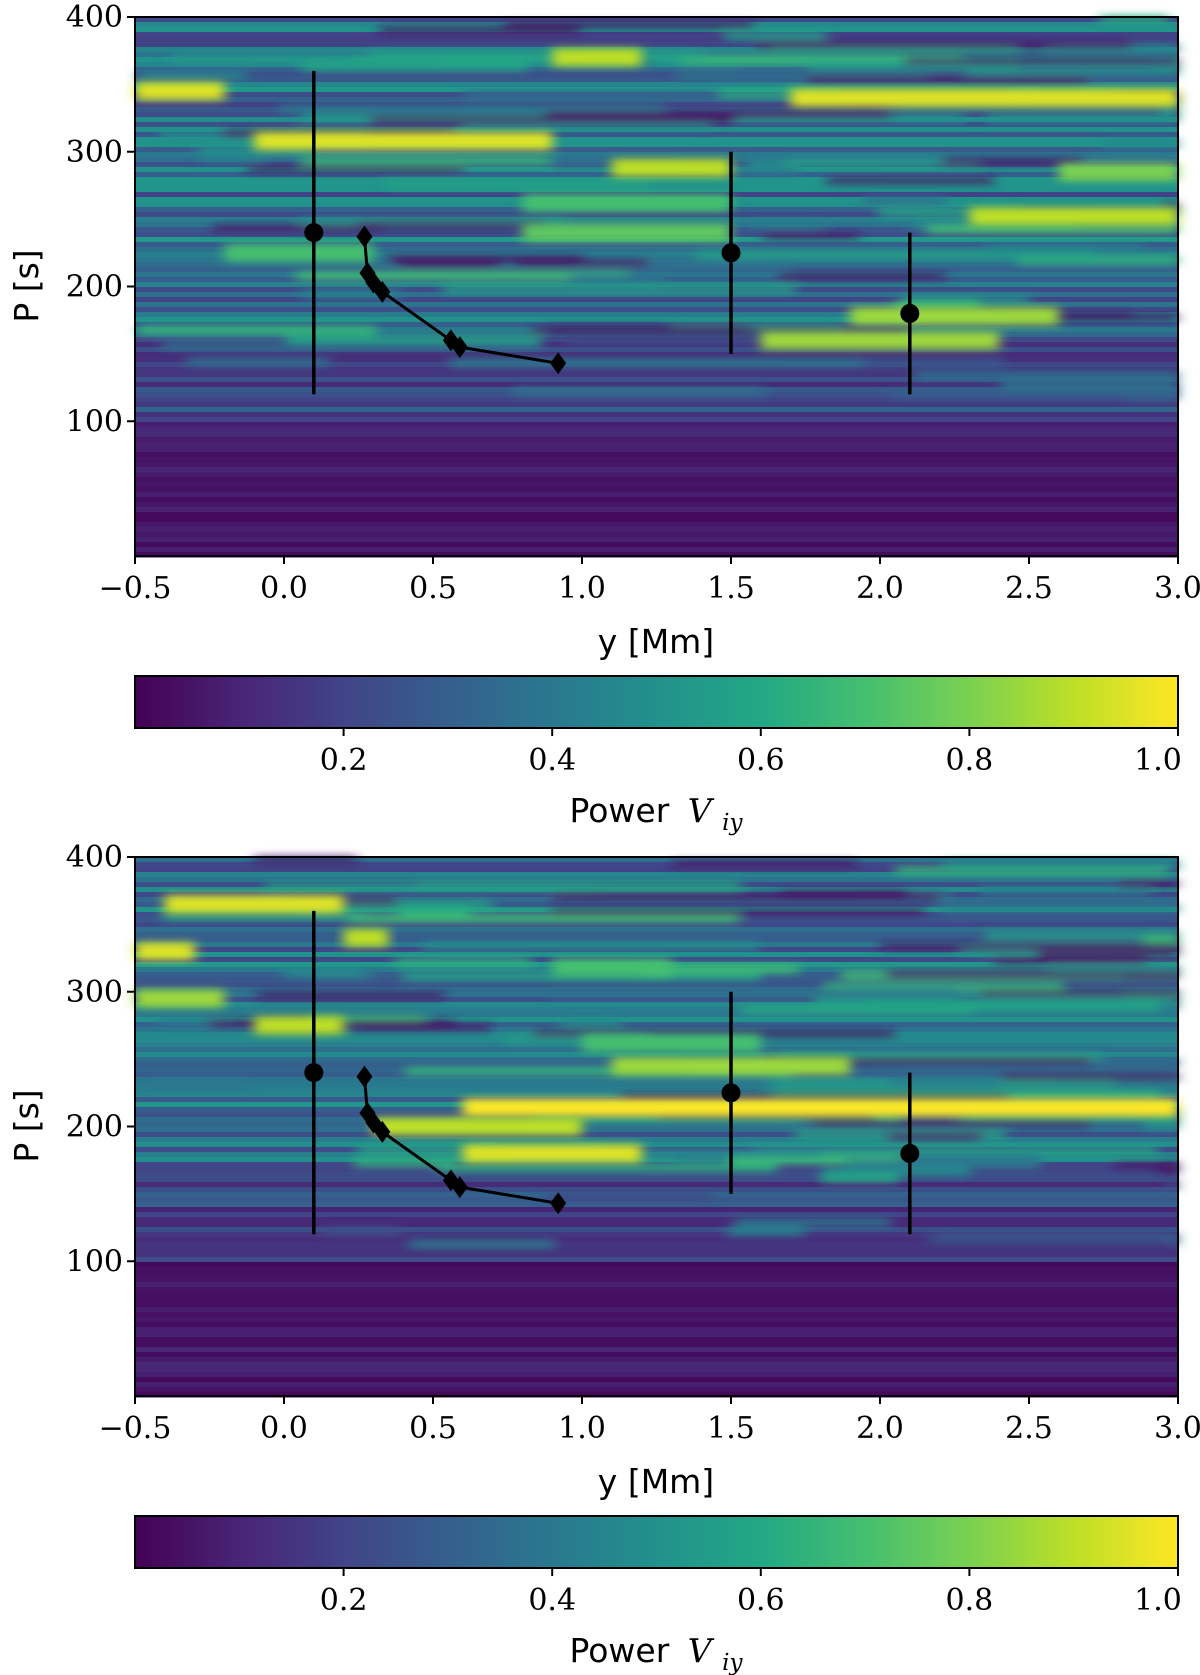 The image size is (1200, 1675). What do you see at coordinates (558, 1203) in the screenshot?
I see `diamond-marker` at bounding box center [558, 1203].